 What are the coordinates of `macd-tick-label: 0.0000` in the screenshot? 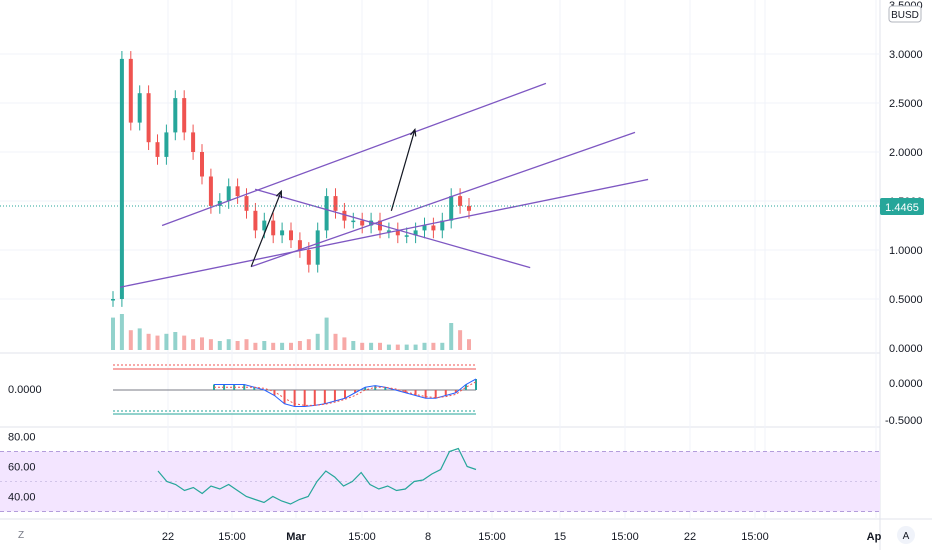 It's located at (906, 384).